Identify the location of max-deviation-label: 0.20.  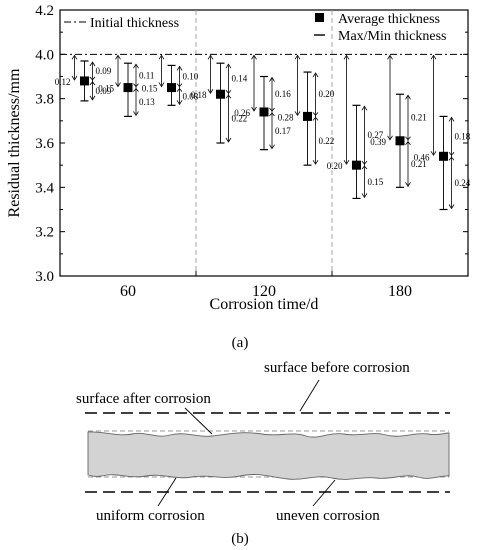
(327, 94).